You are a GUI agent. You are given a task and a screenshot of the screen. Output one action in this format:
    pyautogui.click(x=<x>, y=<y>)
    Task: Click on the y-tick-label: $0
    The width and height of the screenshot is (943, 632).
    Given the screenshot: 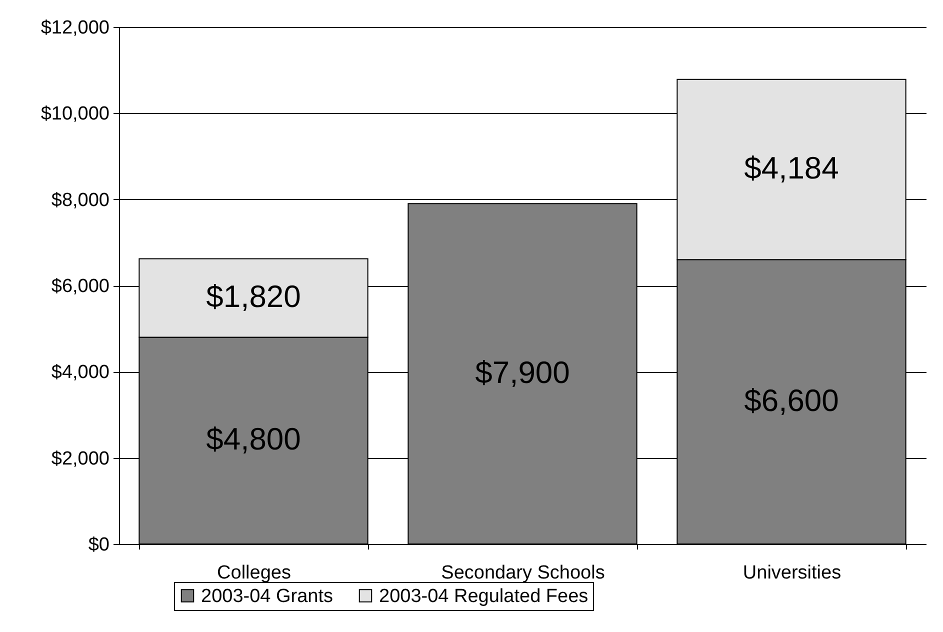 What is the action you would take?
    pyautogui.click(x=99, y=545)
    